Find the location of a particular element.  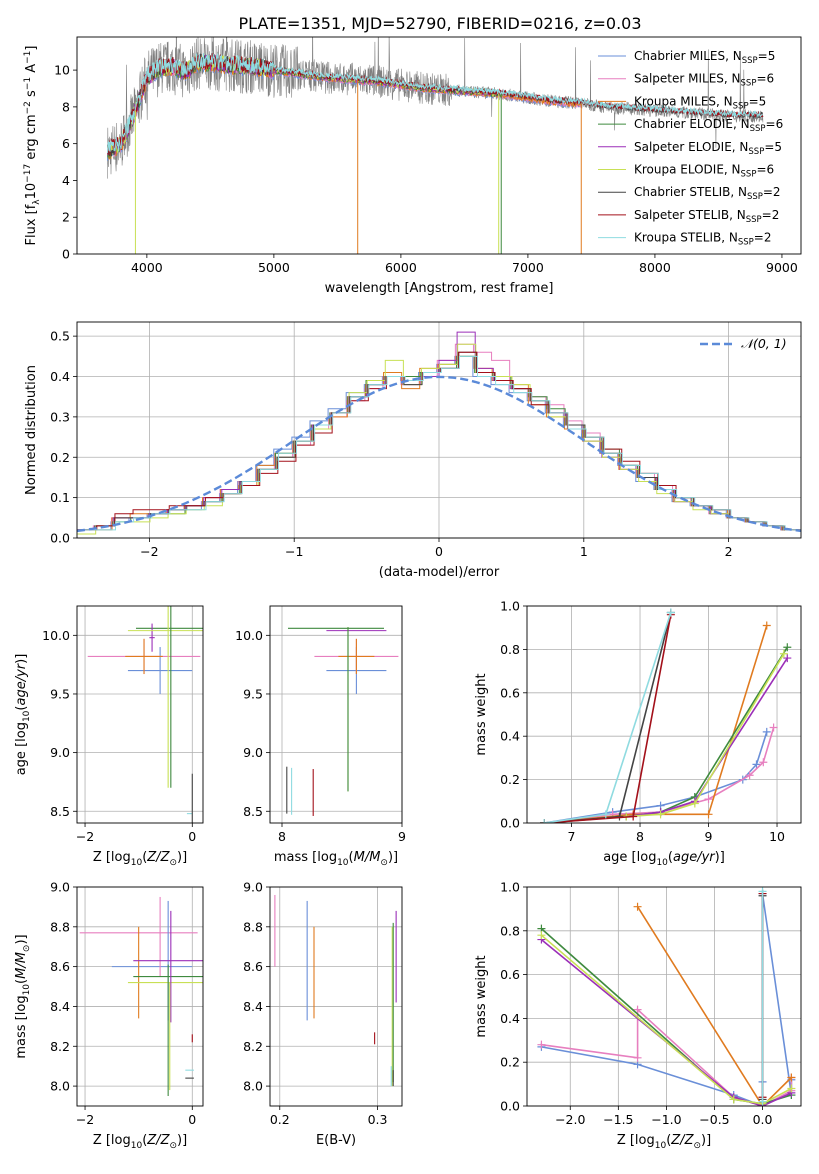

y-axis-label: mass weight is located at coordinates (481, 714).